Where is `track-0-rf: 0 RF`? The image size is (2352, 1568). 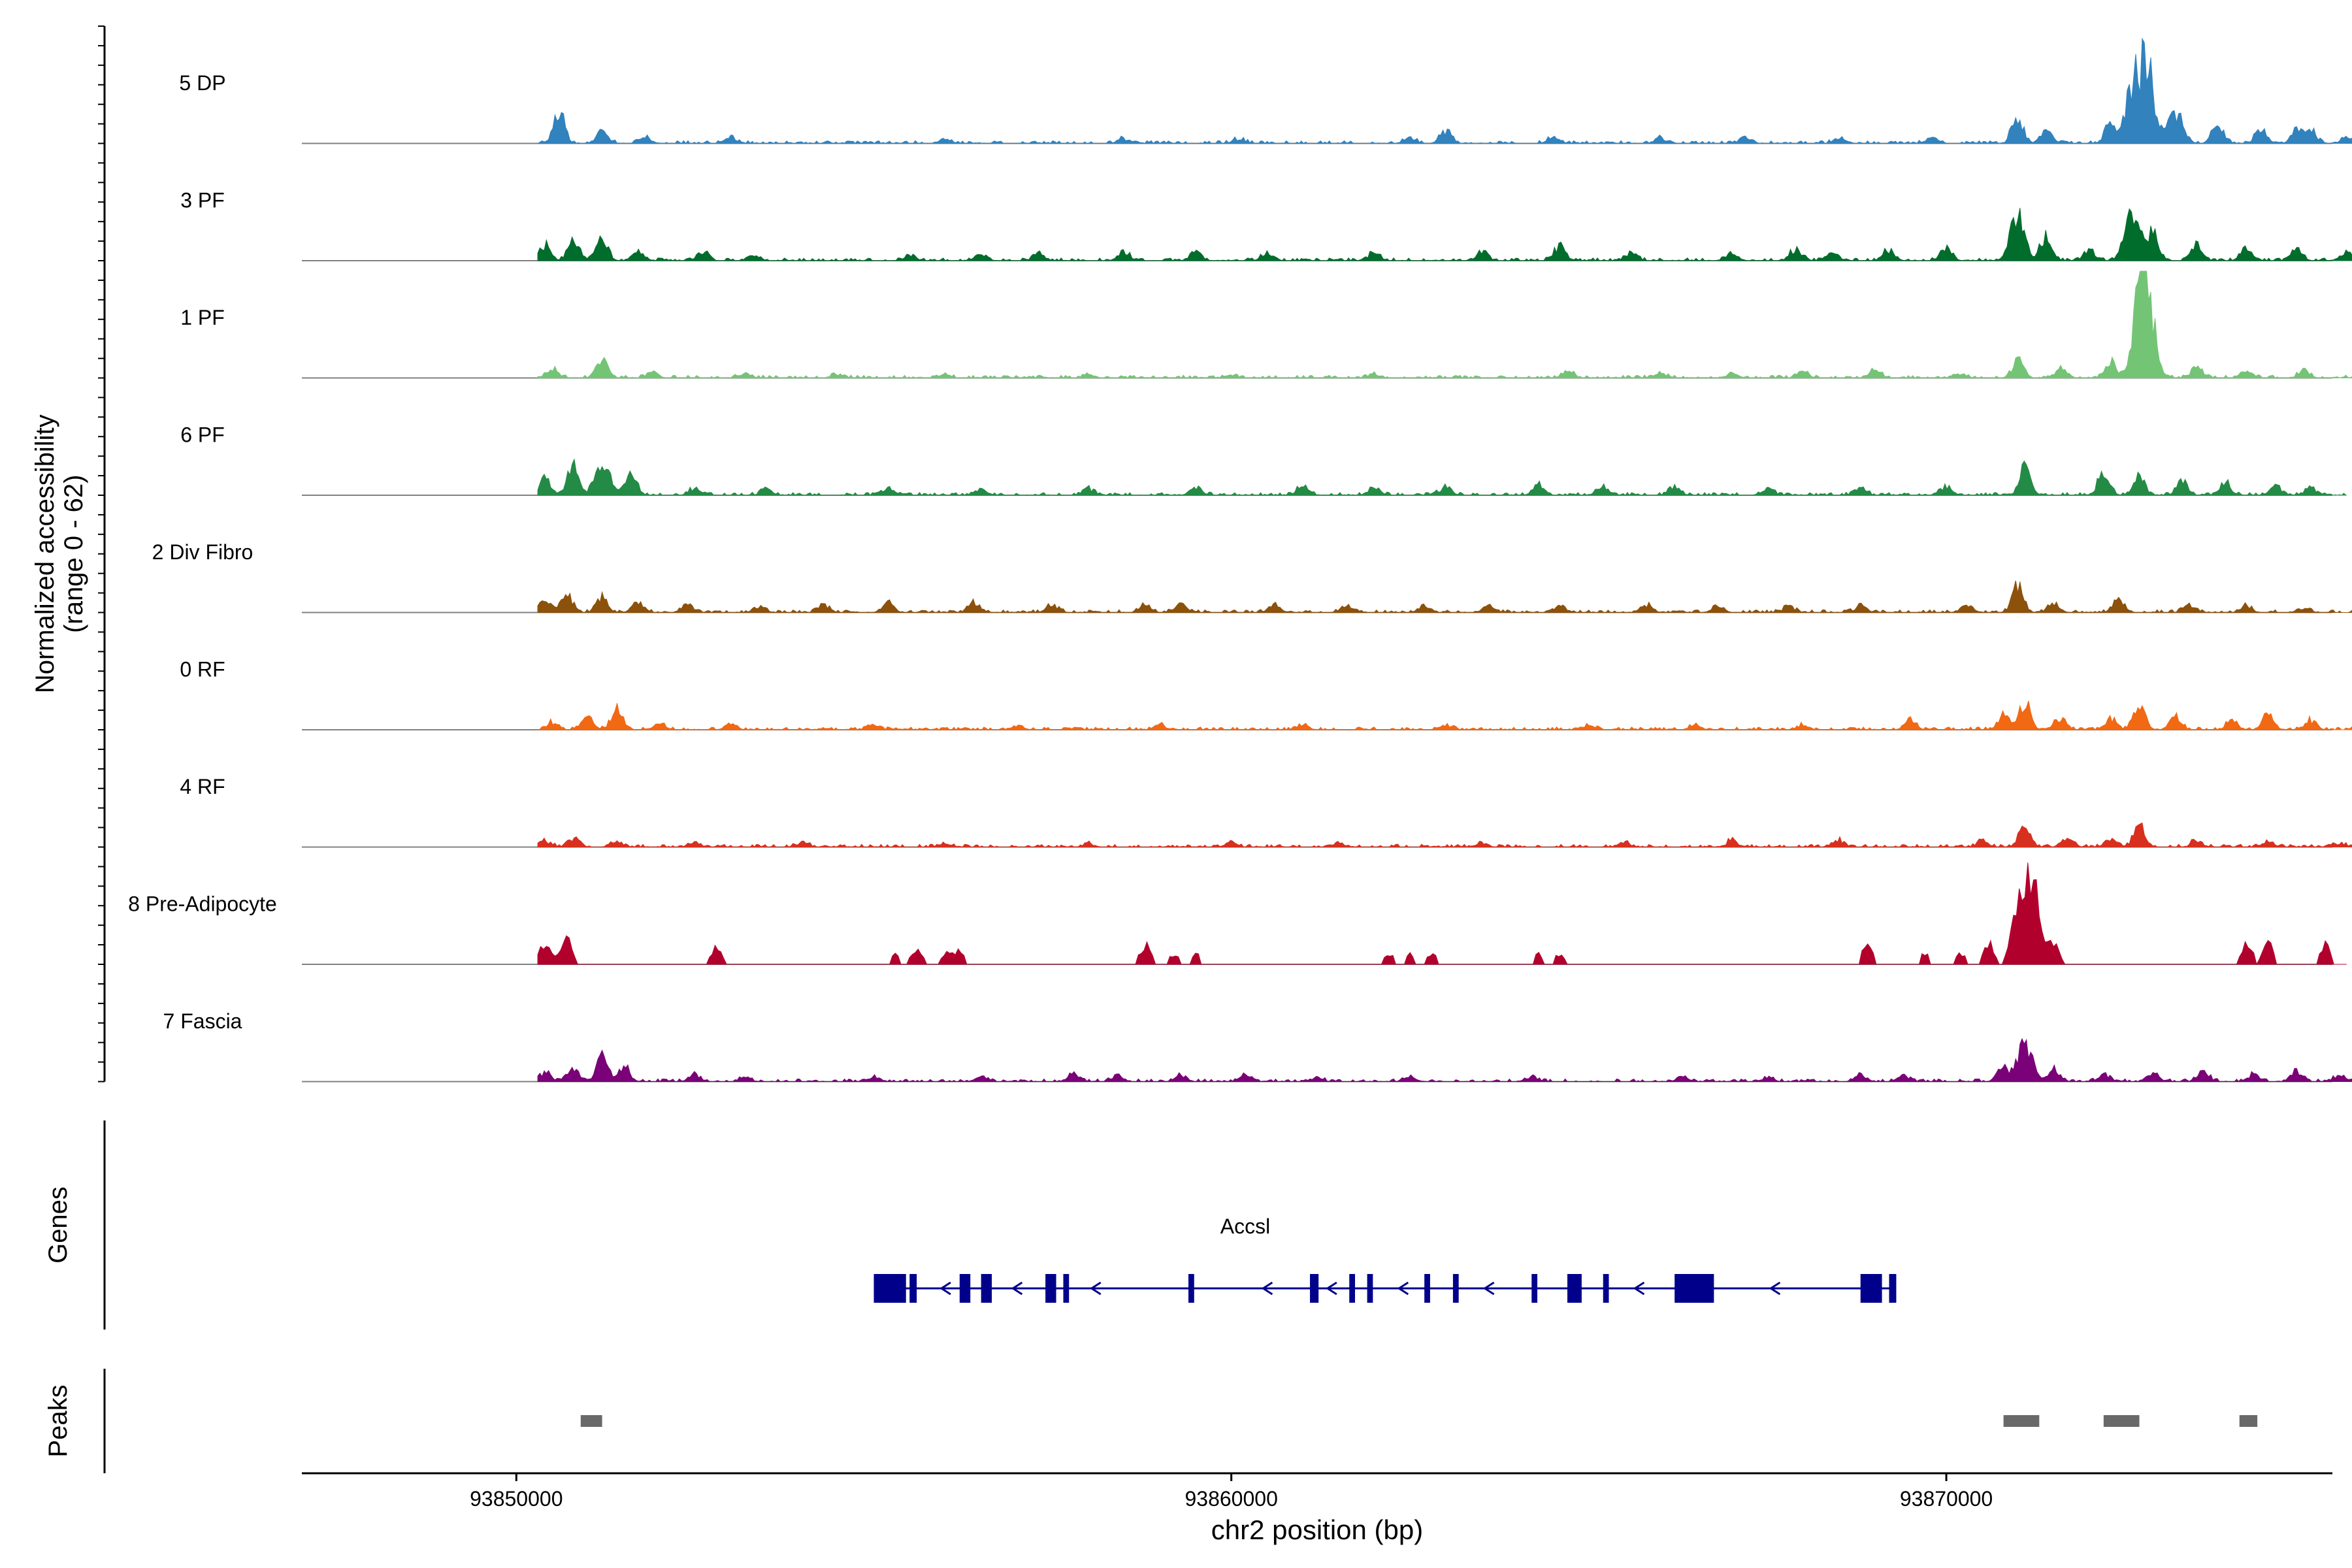 track-0-rf: 0 RF is located at coordinates (1266, 694).